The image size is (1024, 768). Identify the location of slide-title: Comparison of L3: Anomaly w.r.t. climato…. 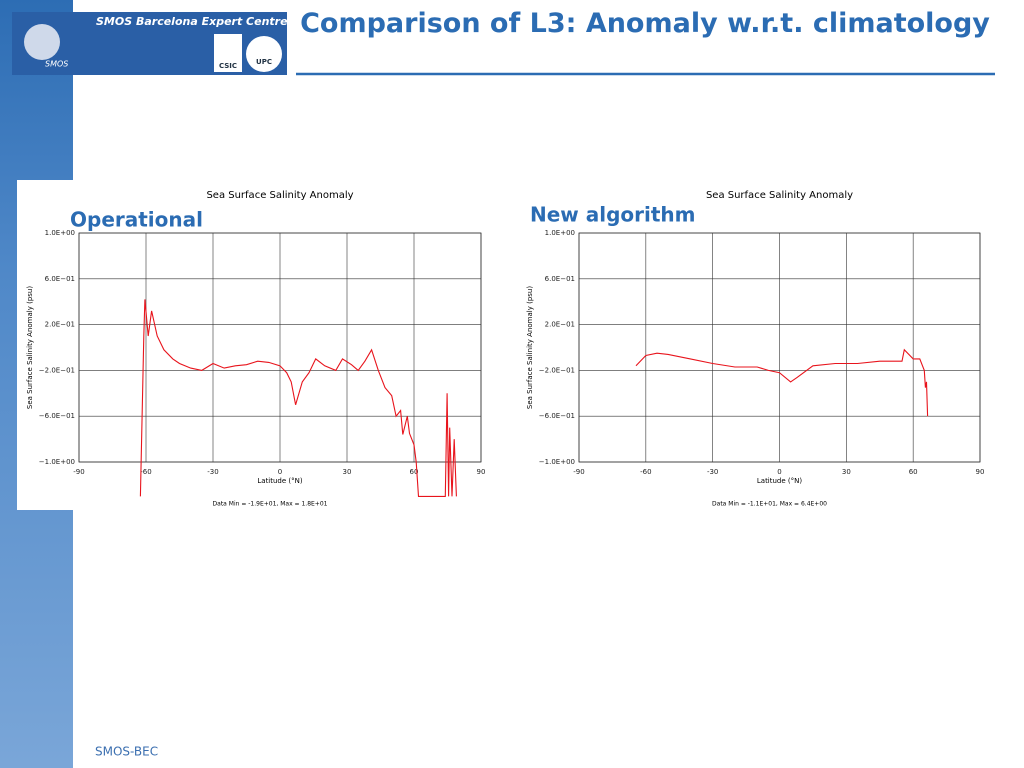
(645, 23).